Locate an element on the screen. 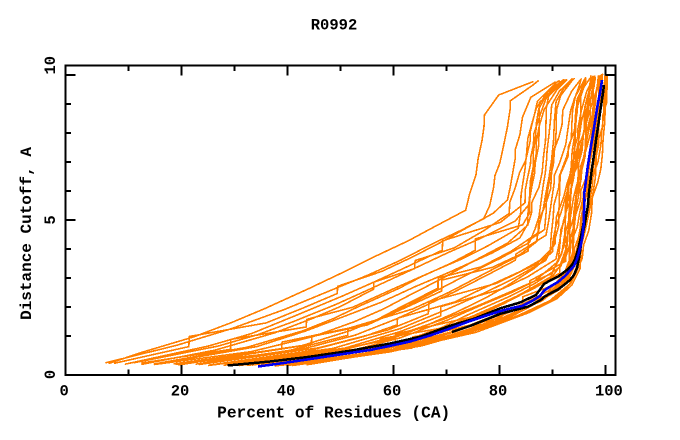 This screenshot has width=680, height=440. svg-text: 5 is located at coordinates (51, 219).